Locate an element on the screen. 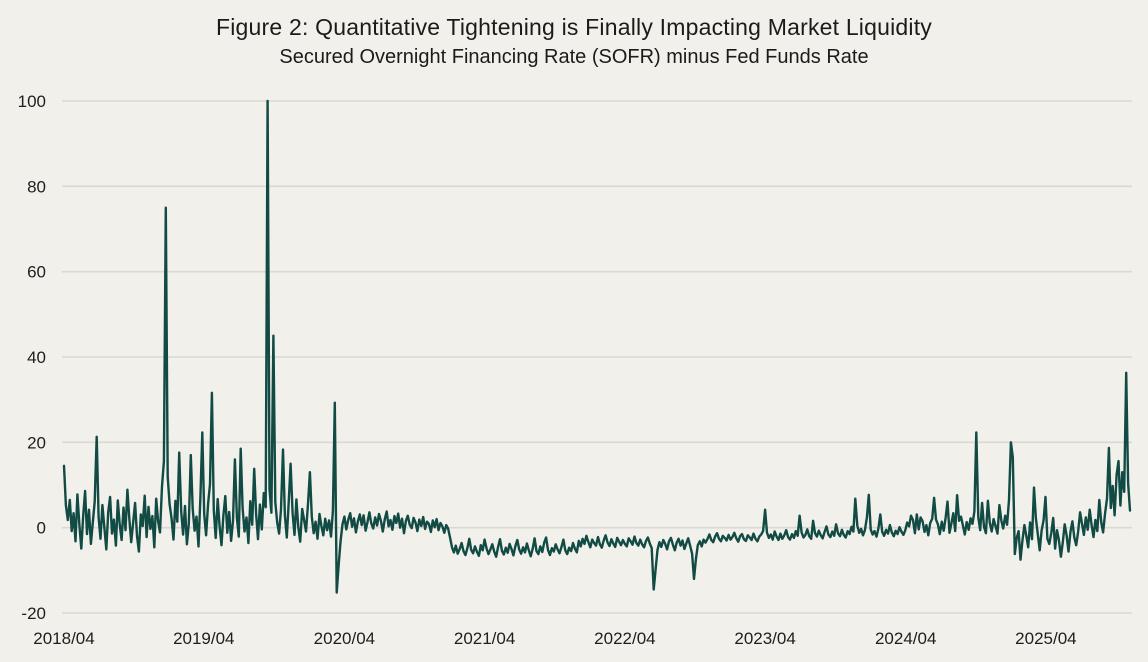 The width and height of the screenshot is (1148, 662). x-axis-tick-label: 2021/04 is located at coordinates (484, 638).